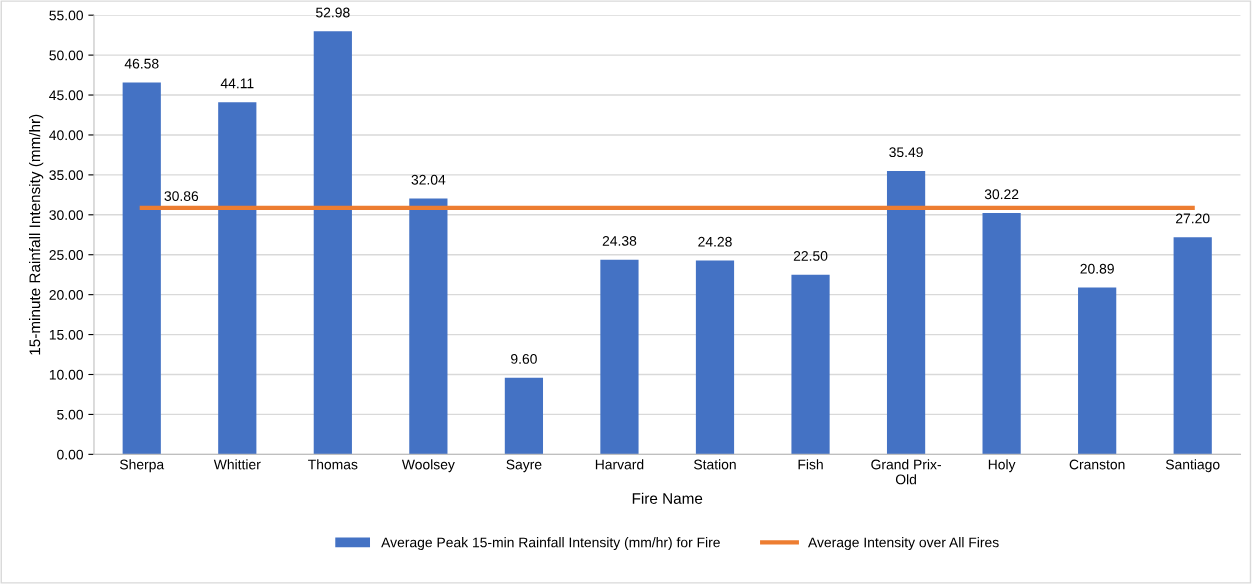 The image size is (1253, 584). Describe the element at coordinates (66, 175) in the screenshot. I see `y-tick-label: 35.00` at that location.